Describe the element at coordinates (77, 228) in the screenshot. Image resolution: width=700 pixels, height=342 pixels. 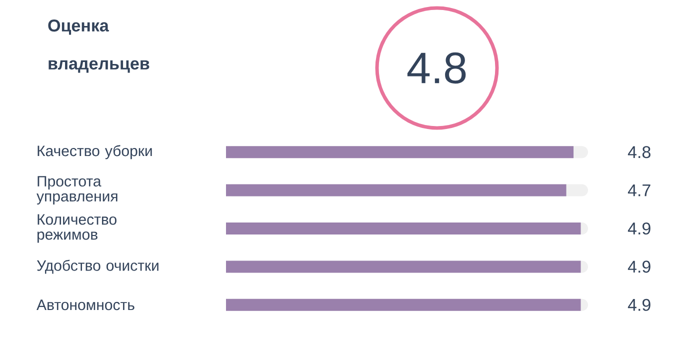
I see `y-tick-label: Количество режимов` at that location.